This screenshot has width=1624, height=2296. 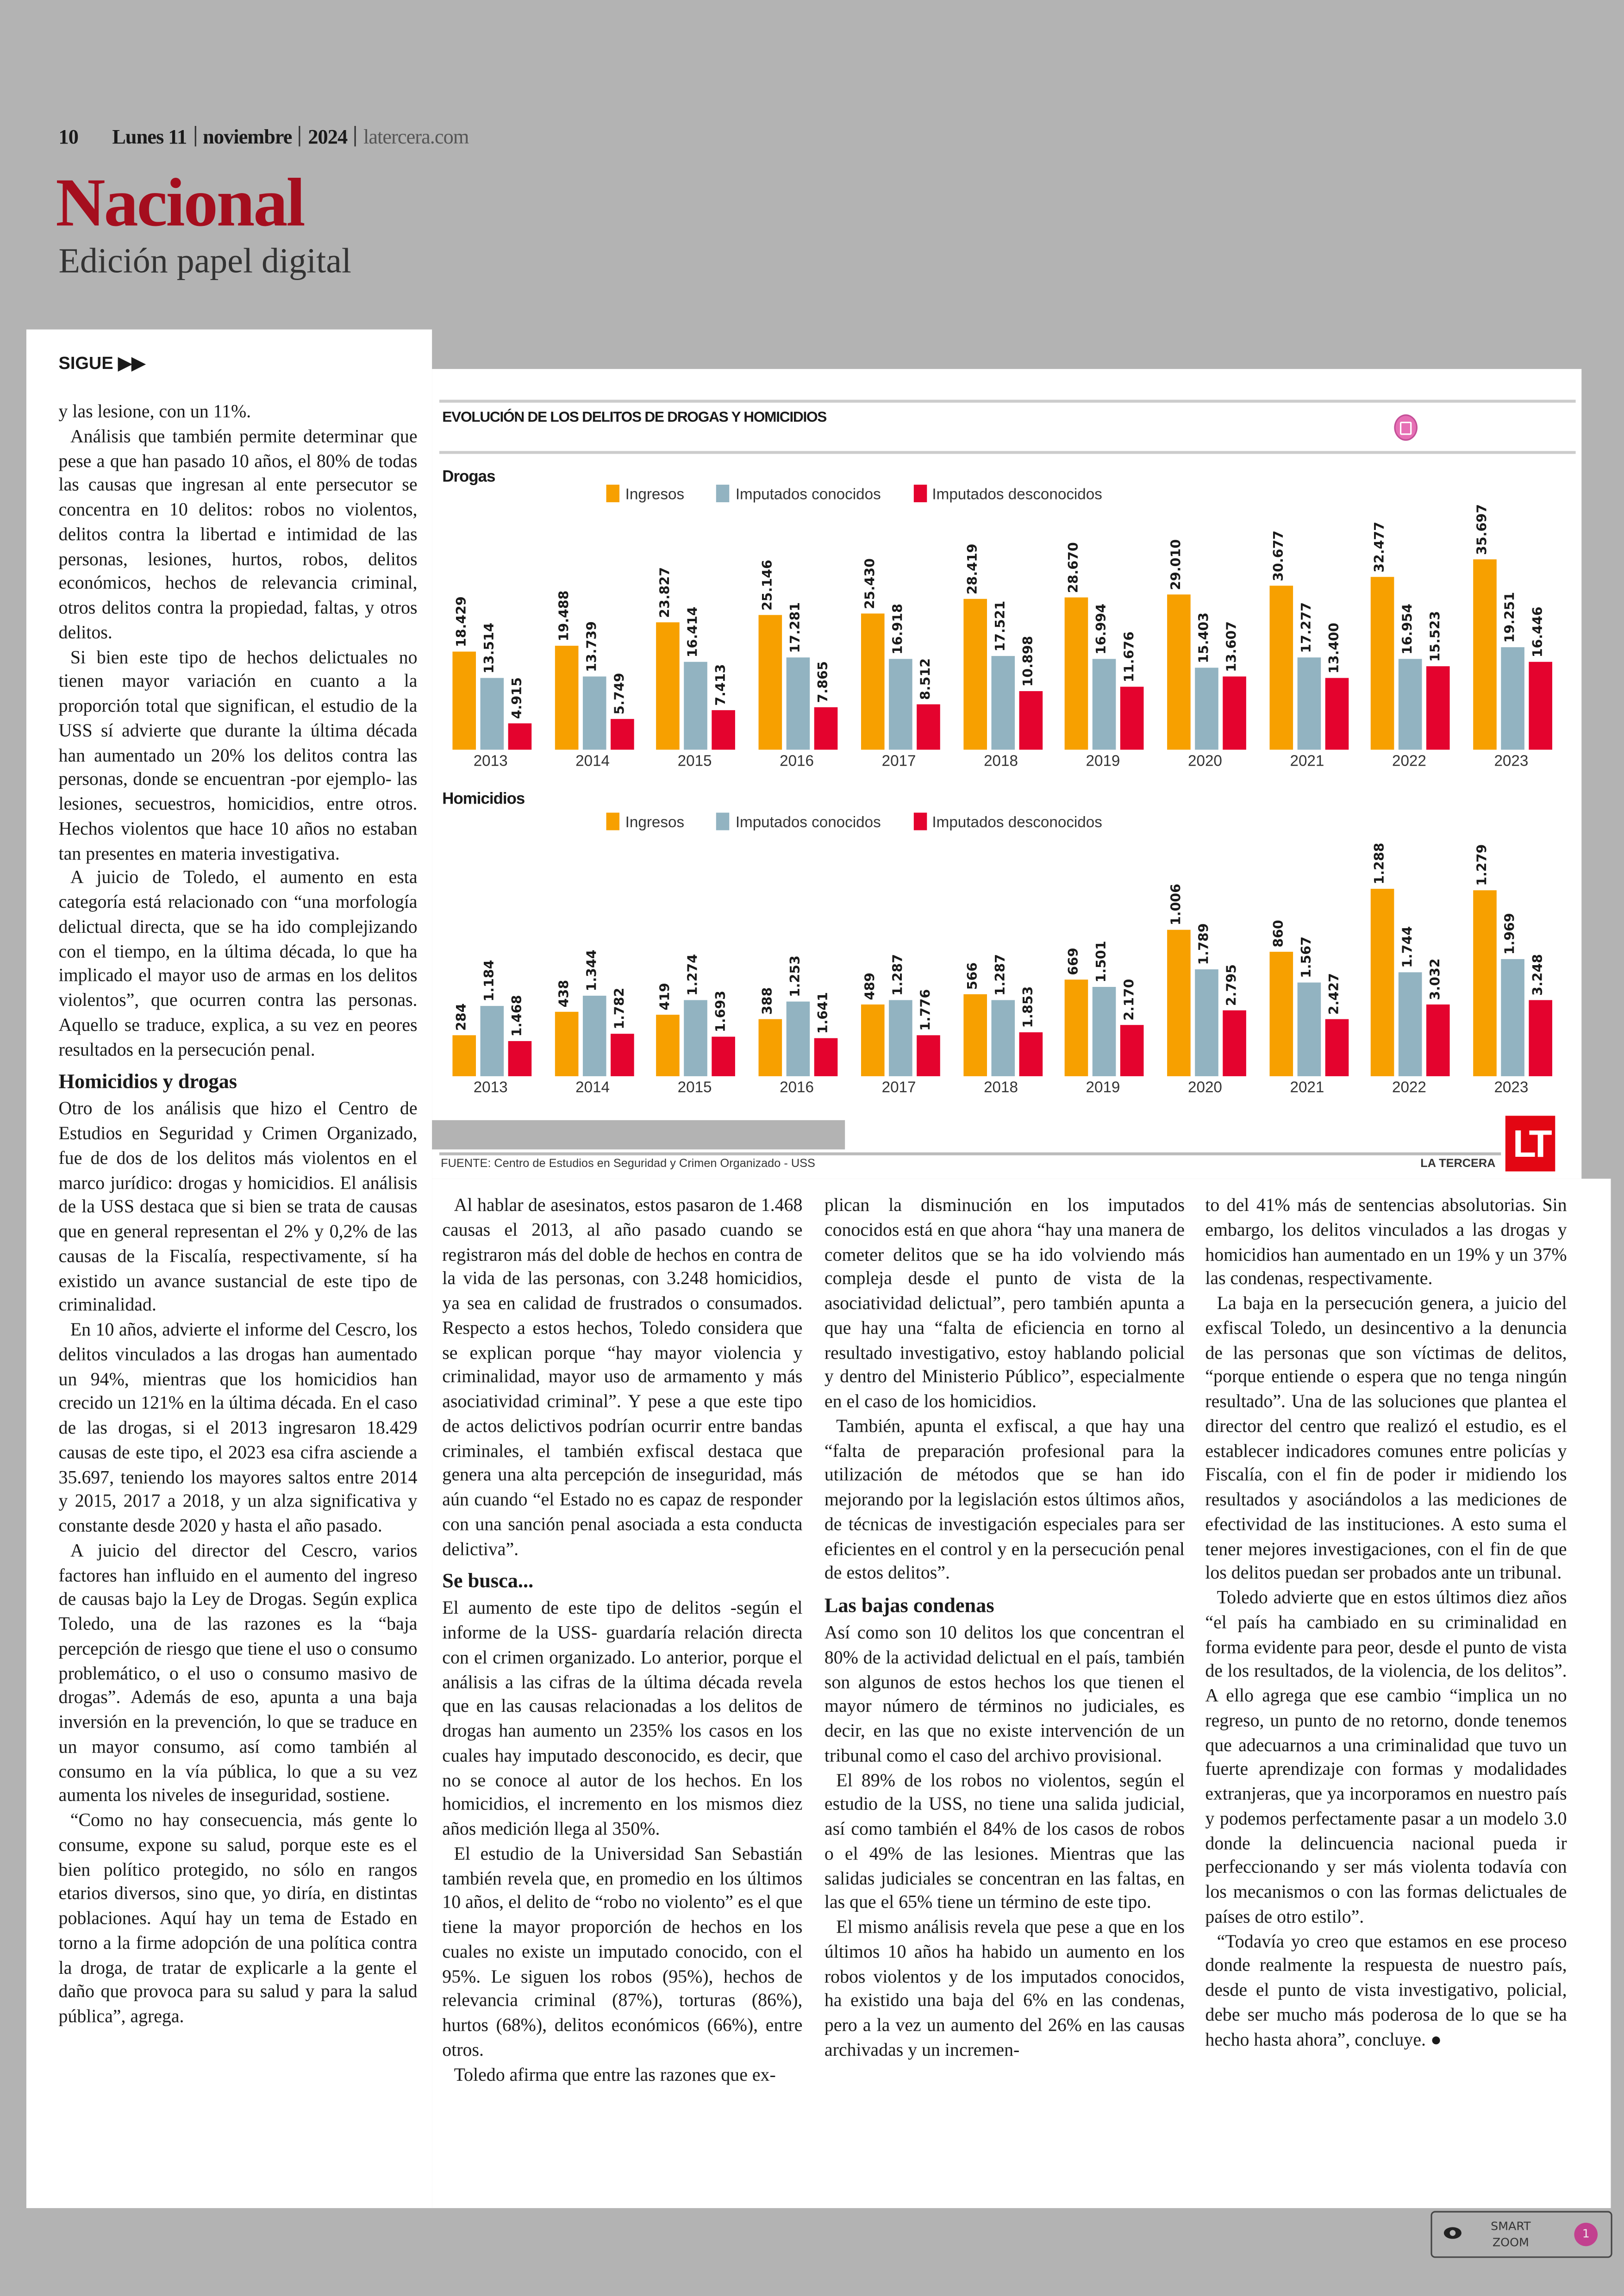 What do you see at coordinates (1510, 2242) in the screenshot?
I see `smart-zoom-label-2: ZOOM` at bounding box center [1510, 2242].